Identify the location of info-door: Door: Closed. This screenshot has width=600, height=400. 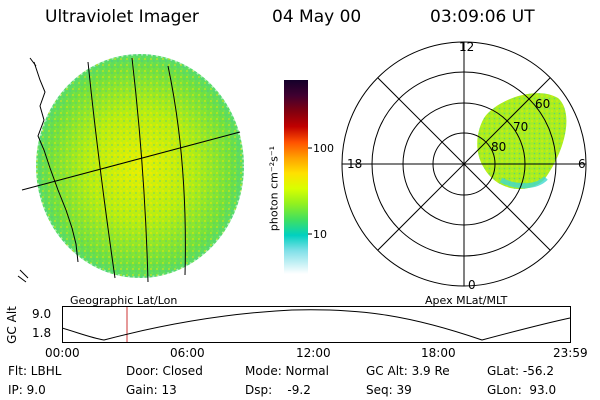
(164, 371).